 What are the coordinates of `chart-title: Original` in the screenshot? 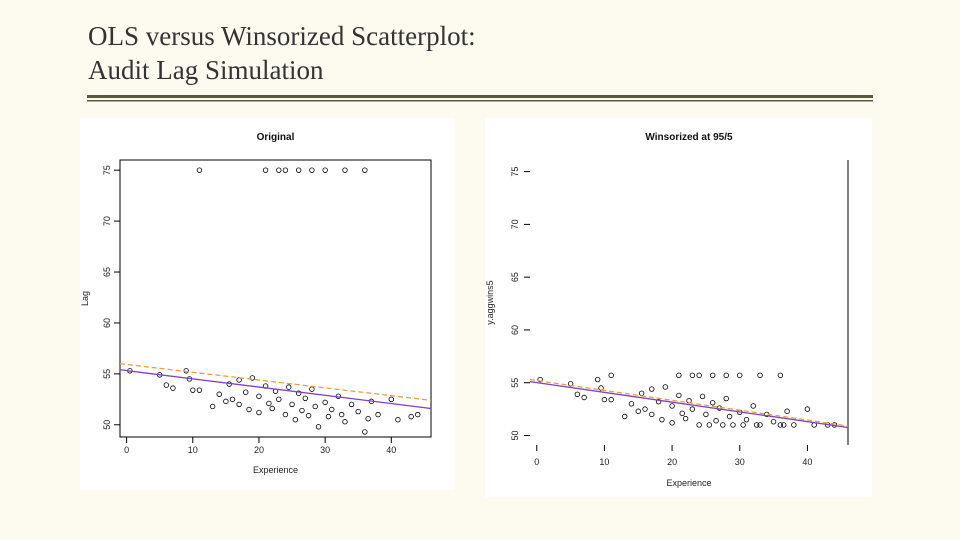 It's located at (276, 137).